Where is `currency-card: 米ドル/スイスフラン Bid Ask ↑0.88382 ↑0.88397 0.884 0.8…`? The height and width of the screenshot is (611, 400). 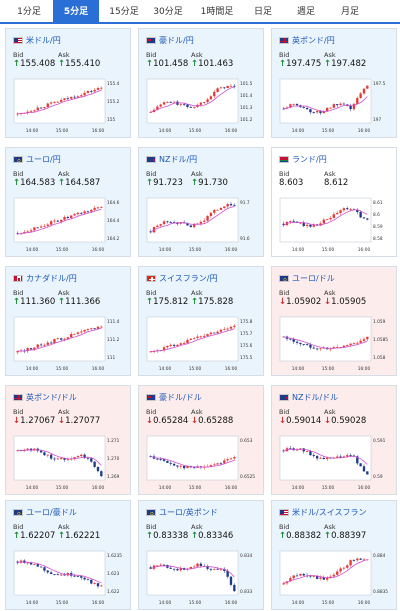
currency-card: 米ドル/スイスフラン Bid Ask ↑0.88382 ↑0.88397 0.884 0.8… is located at coordinates (334, 555).